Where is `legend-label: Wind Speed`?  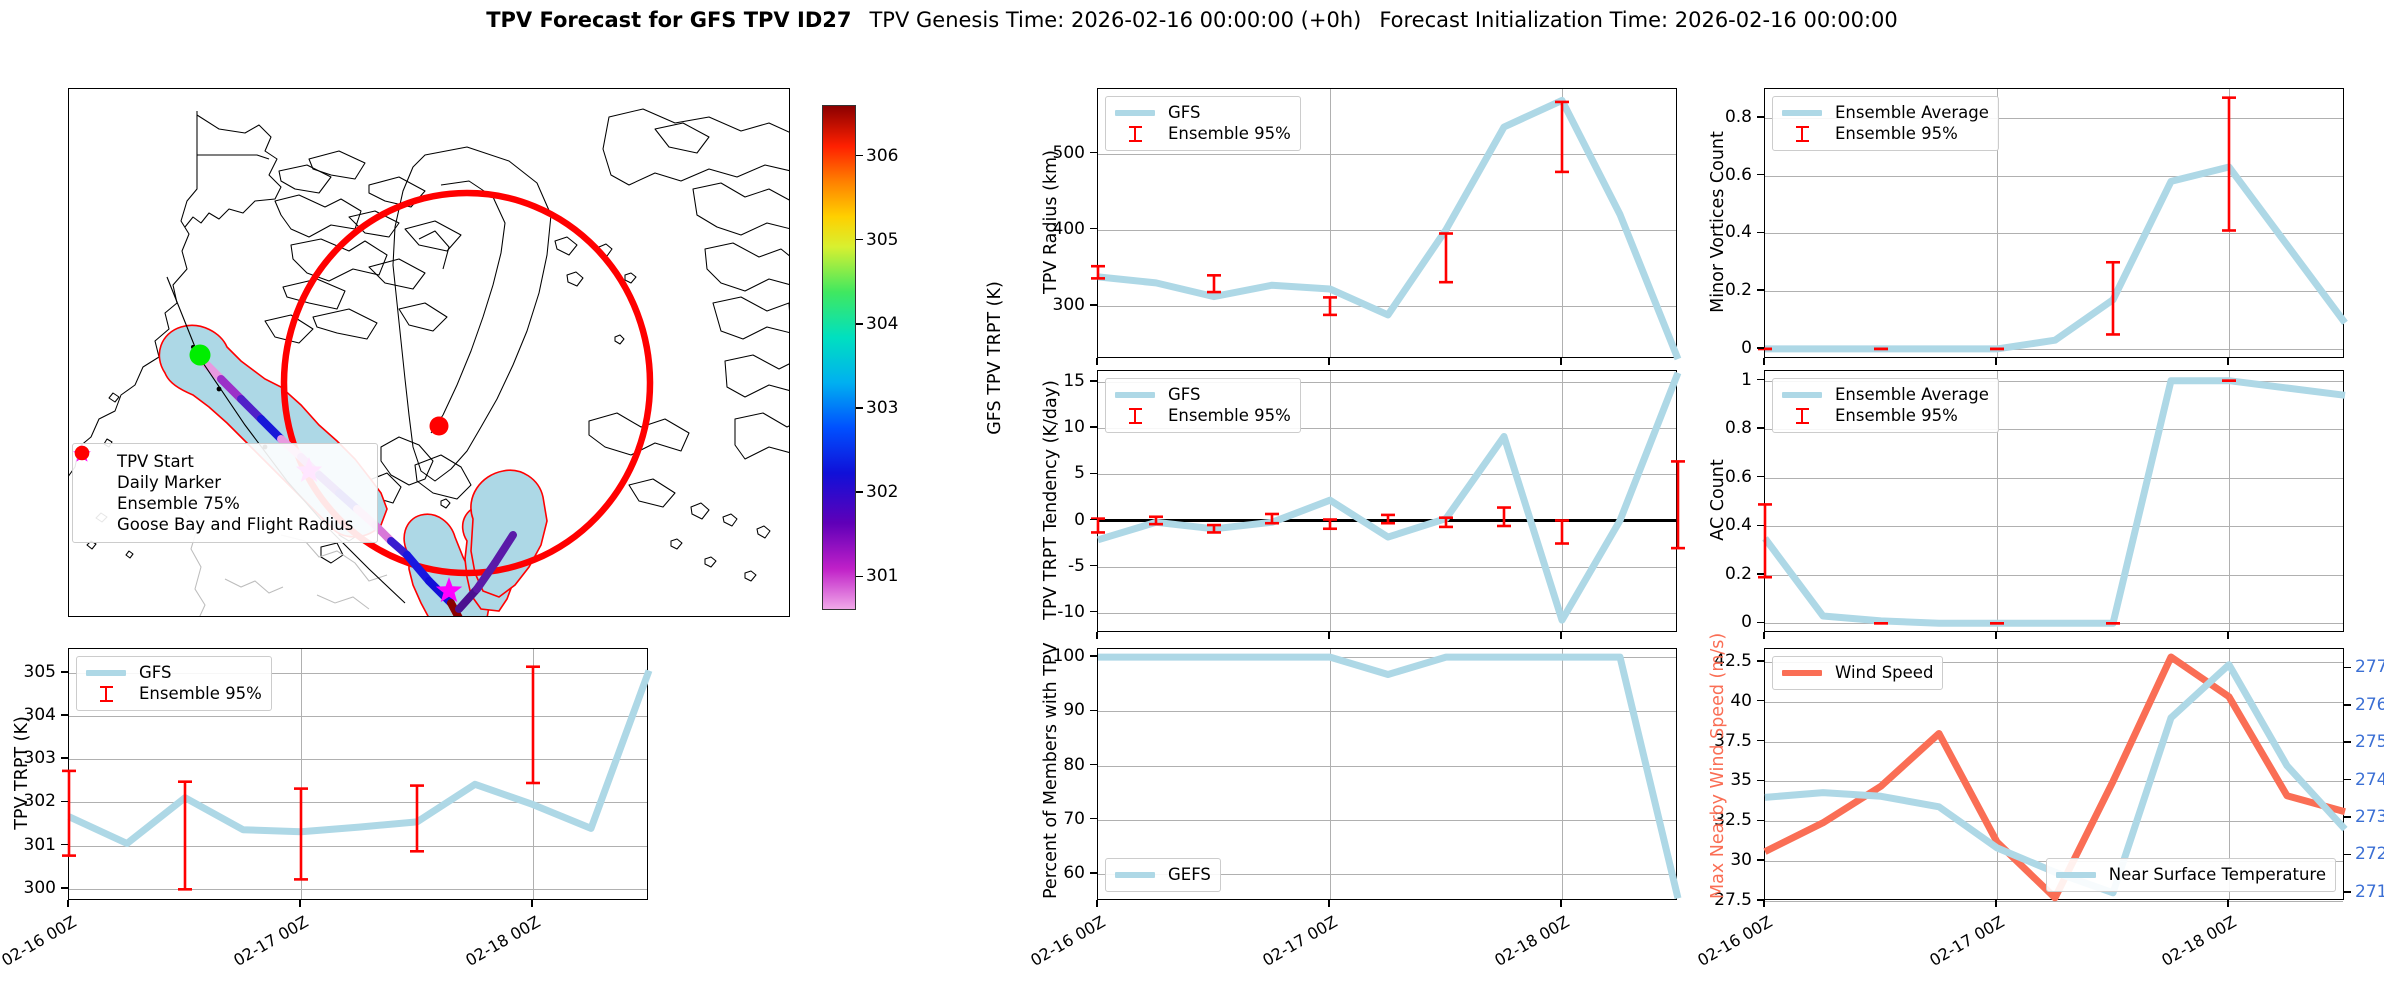
legend-label: Wind Speed is located at coordinates (1884, 672).